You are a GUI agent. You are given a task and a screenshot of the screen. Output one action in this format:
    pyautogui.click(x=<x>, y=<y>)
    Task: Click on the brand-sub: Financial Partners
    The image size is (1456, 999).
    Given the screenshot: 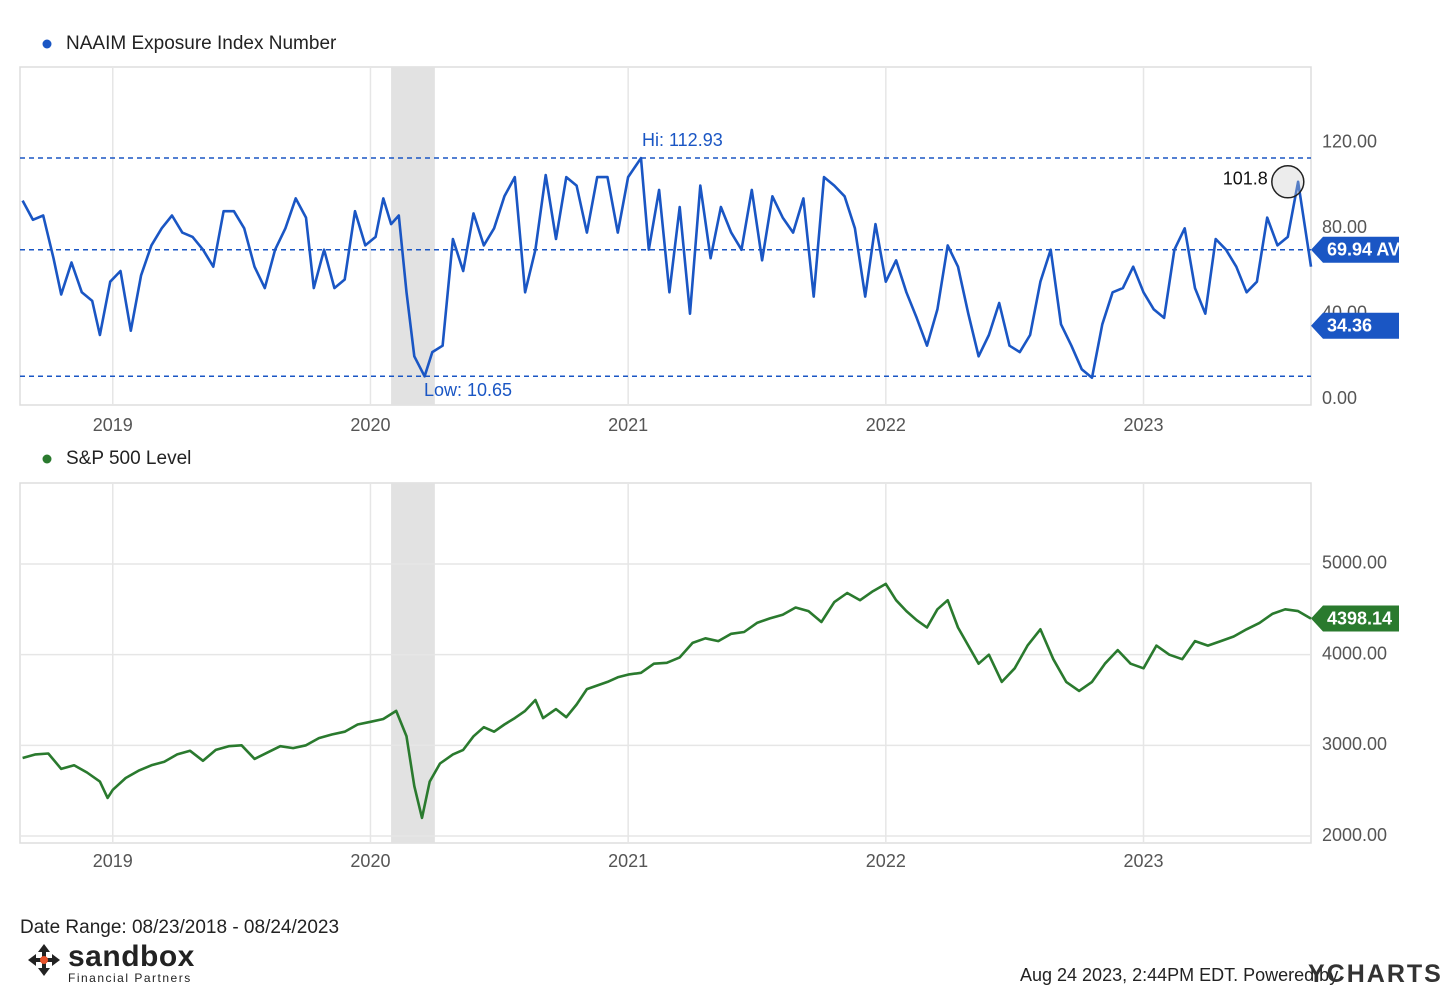 What is the action you would take?
    pyautogui.click(x=130, y=978)
    